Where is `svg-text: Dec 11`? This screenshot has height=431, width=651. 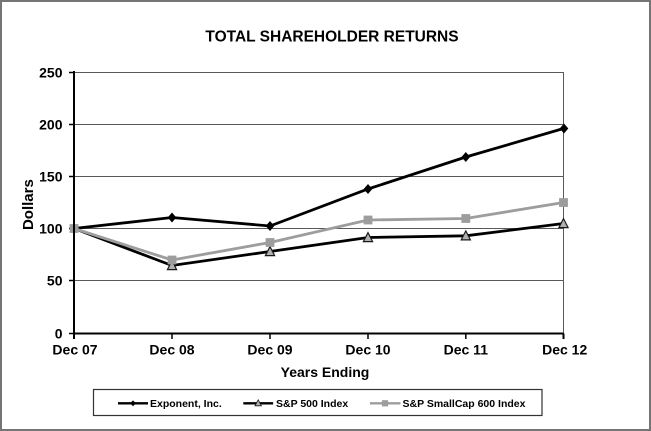
svg-text: Dec 11 is located at coordinates (466, 350).